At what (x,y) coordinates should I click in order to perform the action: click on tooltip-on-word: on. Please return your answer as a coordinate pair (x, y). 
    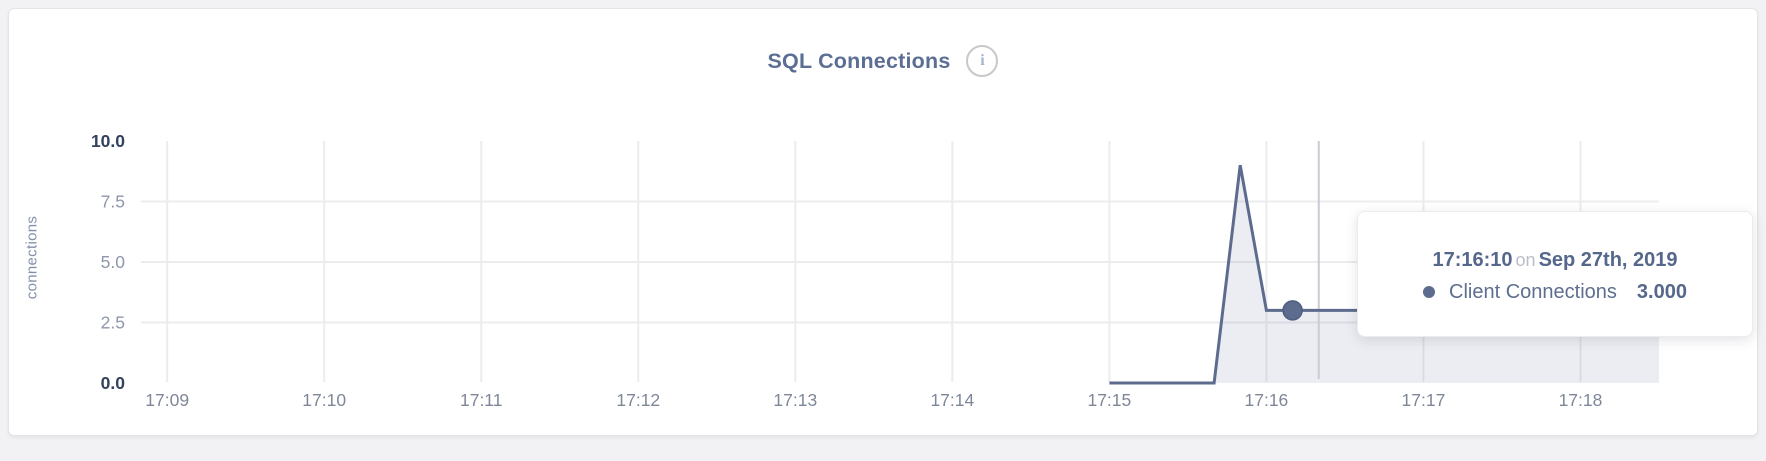
    Looking at the image, I should click on (1525, 259).